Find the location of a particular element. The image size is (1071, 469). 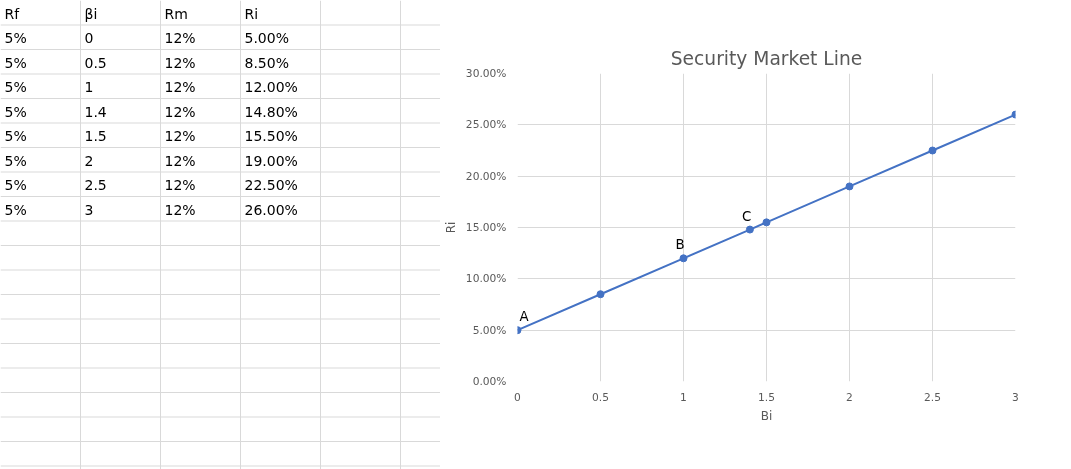

y-tick-label: 25.00% is located at coordinates (486, 125).